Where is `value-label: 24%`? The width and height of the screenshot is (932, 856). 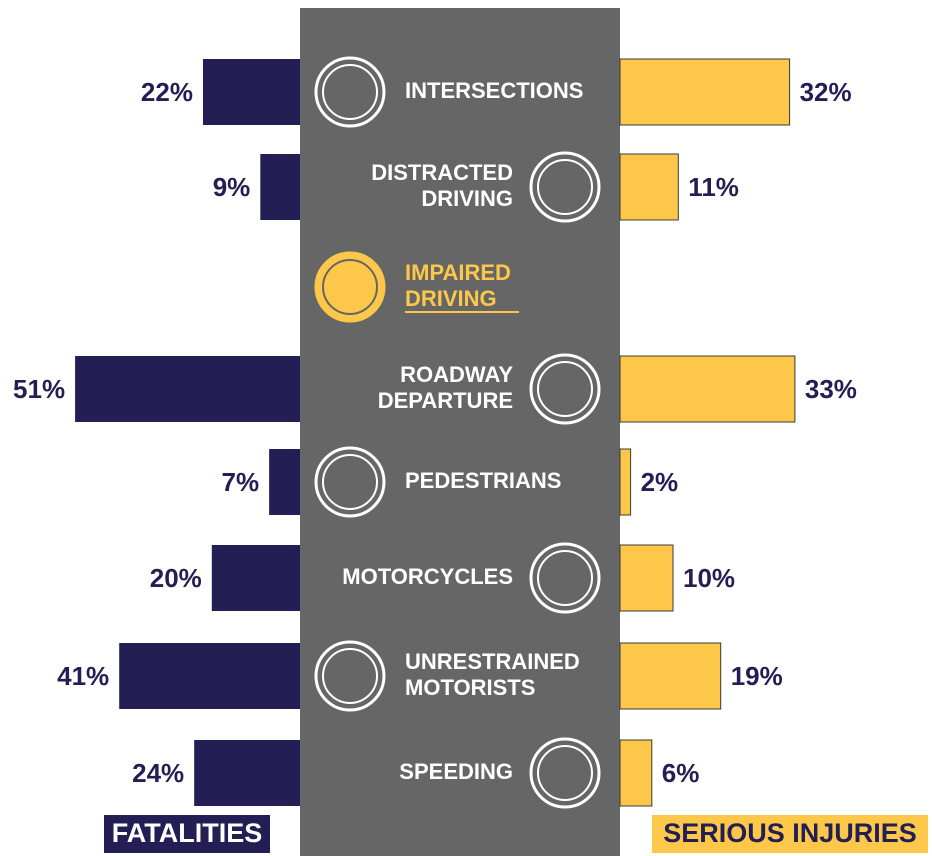
value-label: 24% is located at coordinates (158, 773).